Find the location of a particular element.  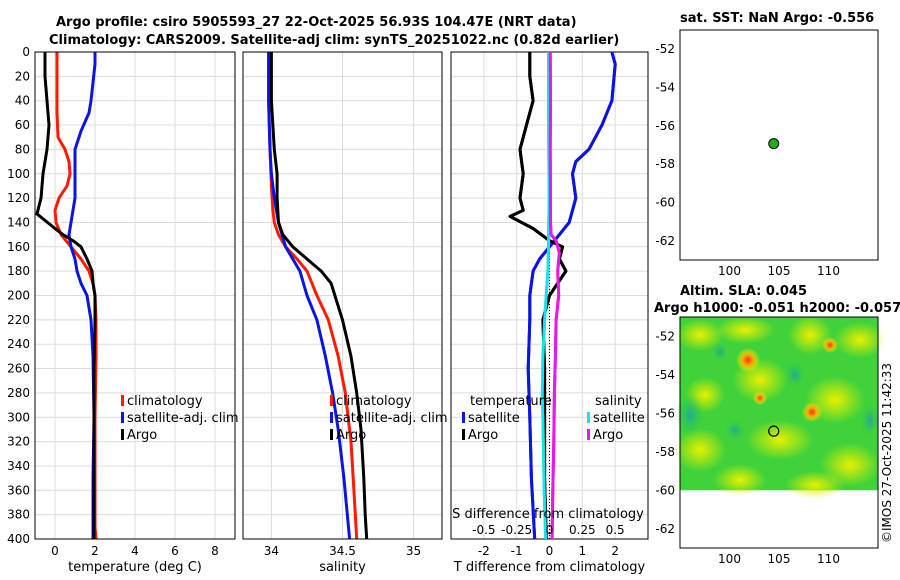

altim-title-line2: Argo h1000: -0.051 h2000: -0.057 is located at coordinates (777, 308).